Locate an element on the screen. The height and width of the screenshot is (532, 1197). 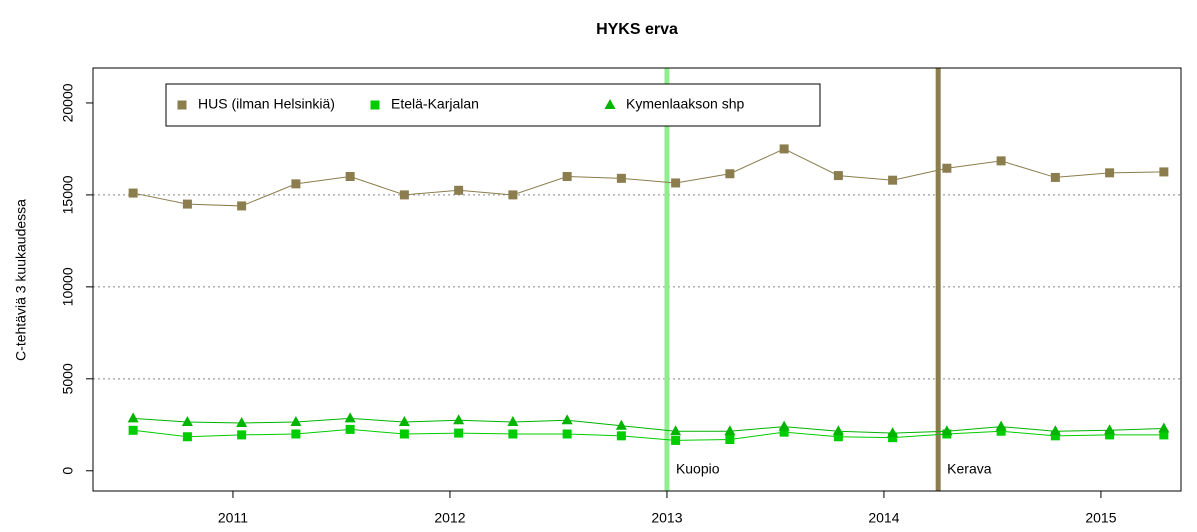
y-axis-label: C-tehtäviä 3 kuukaudessa is located at coordinates (21, 280).